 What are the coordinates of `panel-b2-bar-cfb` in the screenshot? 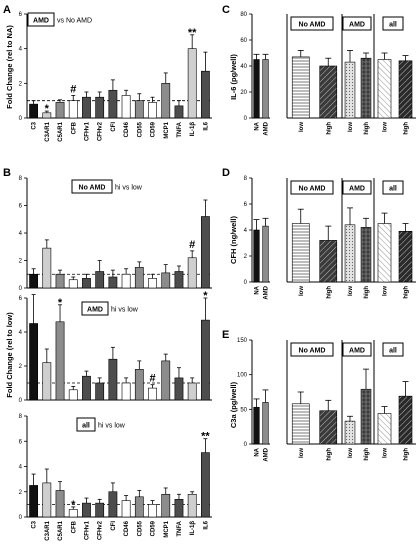 It's located at (73, 395).